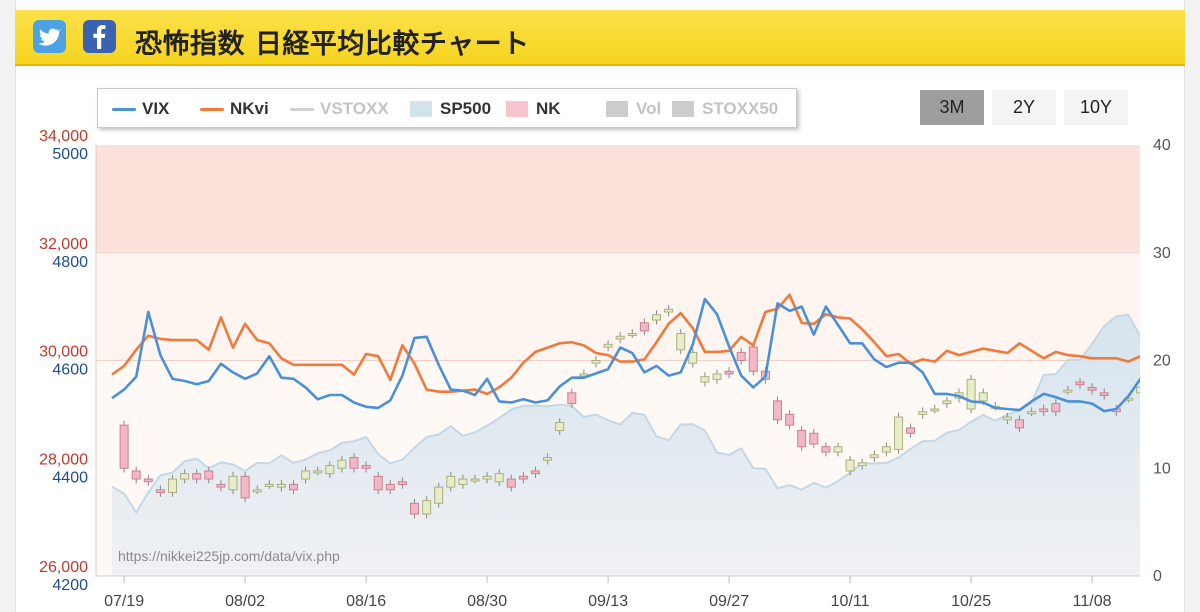  What do you see at coordinates (649, 108) in the screenshot?
I see `legend-label: Vol` at bounding box center [649, 108].